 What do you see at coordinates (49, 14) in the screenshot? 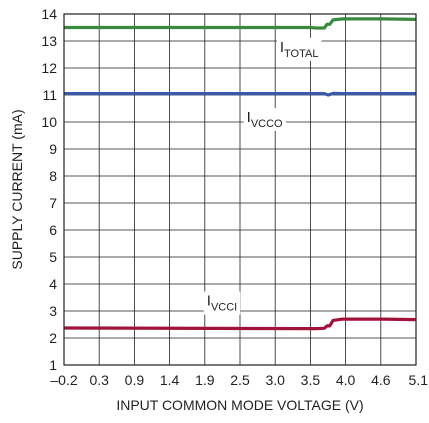
I see `y-tick-label: 14` at bounding box center [49, 14].